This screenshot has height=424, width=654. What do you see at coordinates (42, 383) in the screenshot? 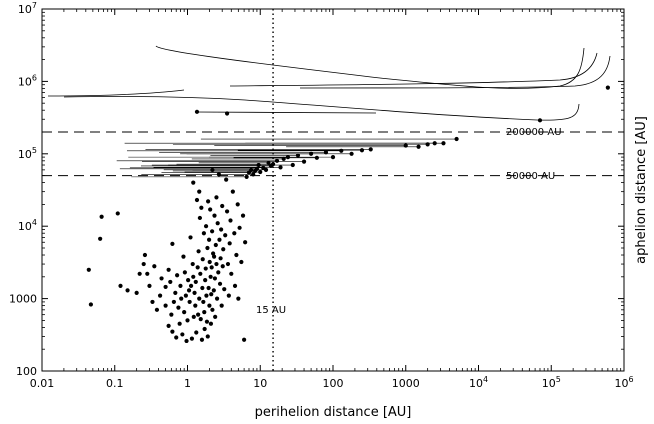
I see `x-tick-label: 0.01` at bounding box center [42, 383].